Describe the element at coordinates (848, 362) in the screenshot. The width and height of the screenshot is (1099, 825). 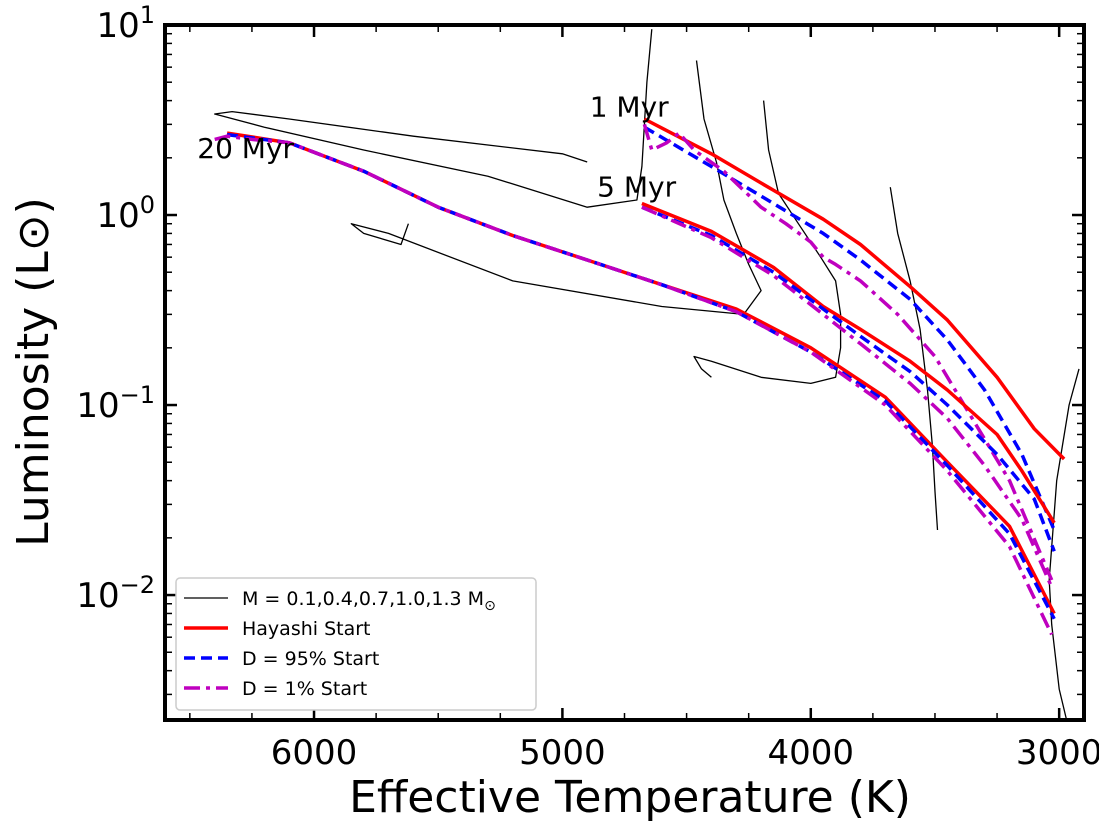
I see `hayashi-start-5-myr-line` at that location.